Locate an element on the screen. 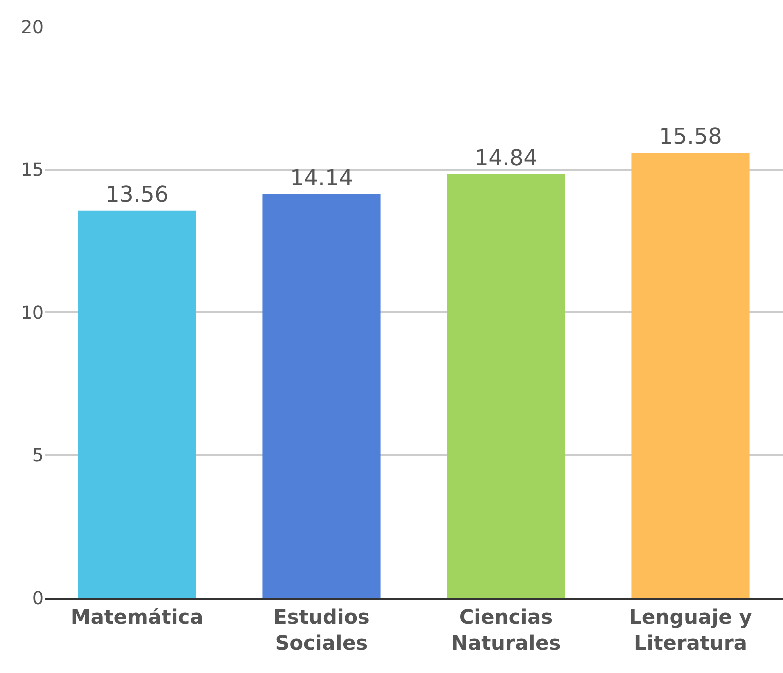 The image size is (783, 673). data-label: 13.56 is located at coordinates (137, 195).